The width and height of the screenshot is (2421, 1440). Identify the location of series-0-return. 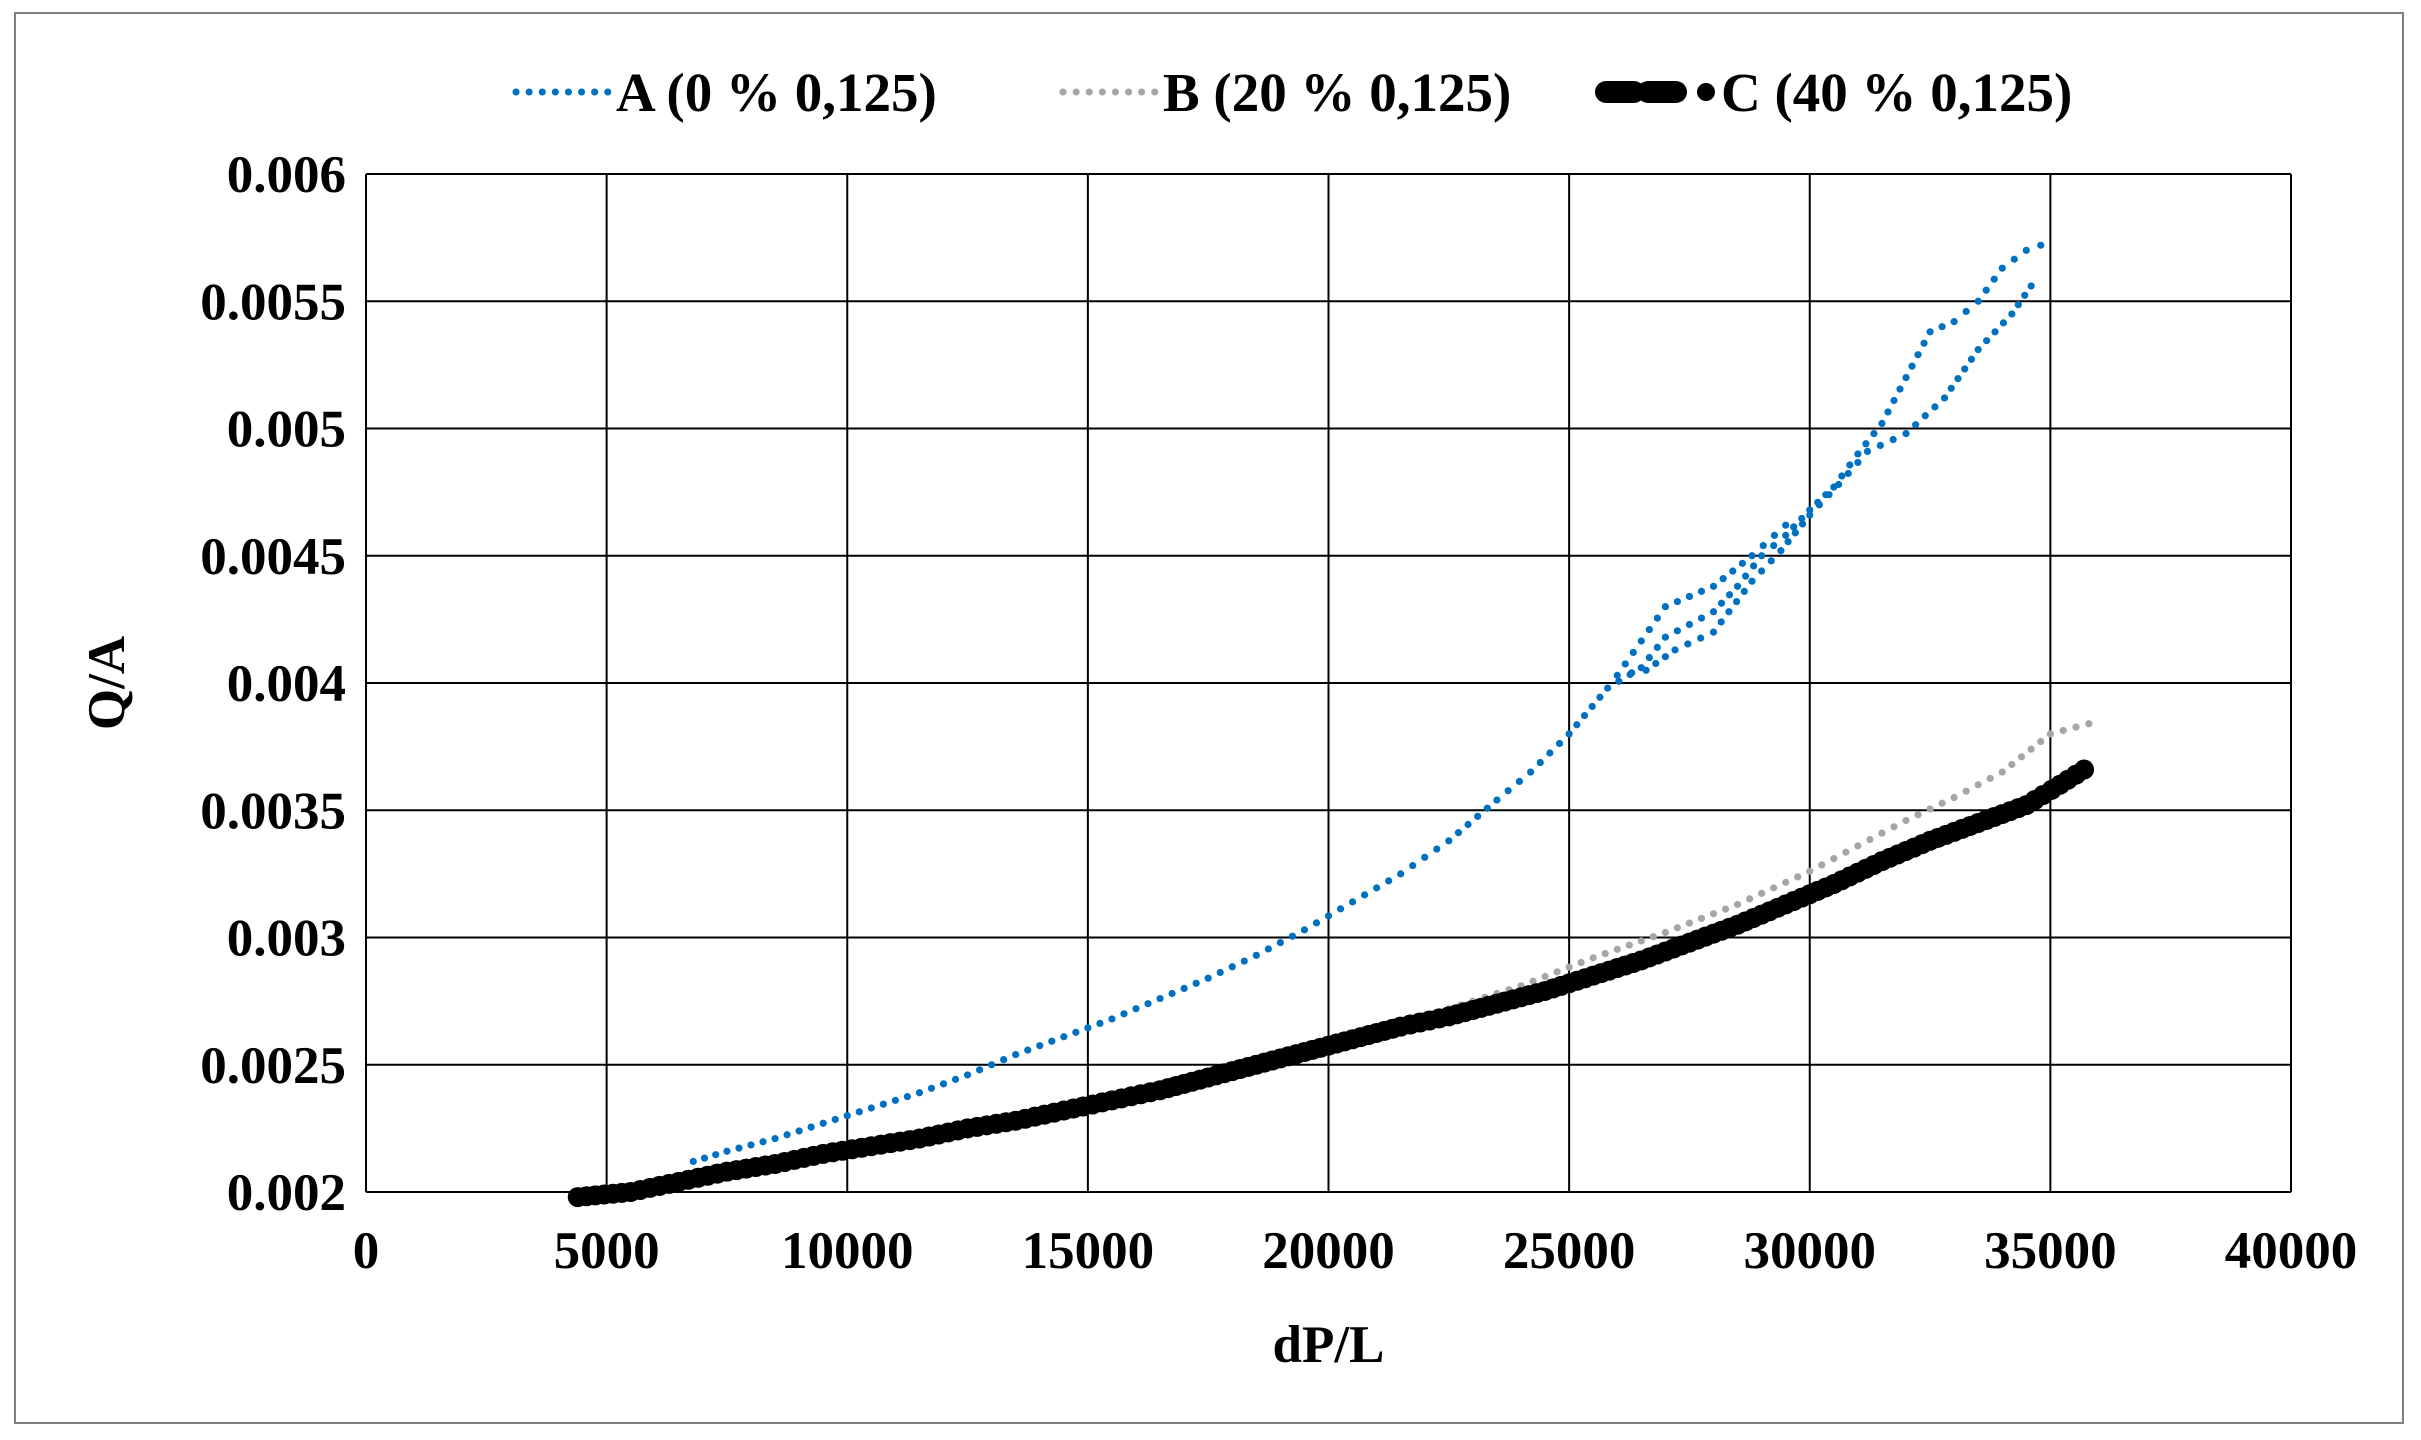
(1824, 480).